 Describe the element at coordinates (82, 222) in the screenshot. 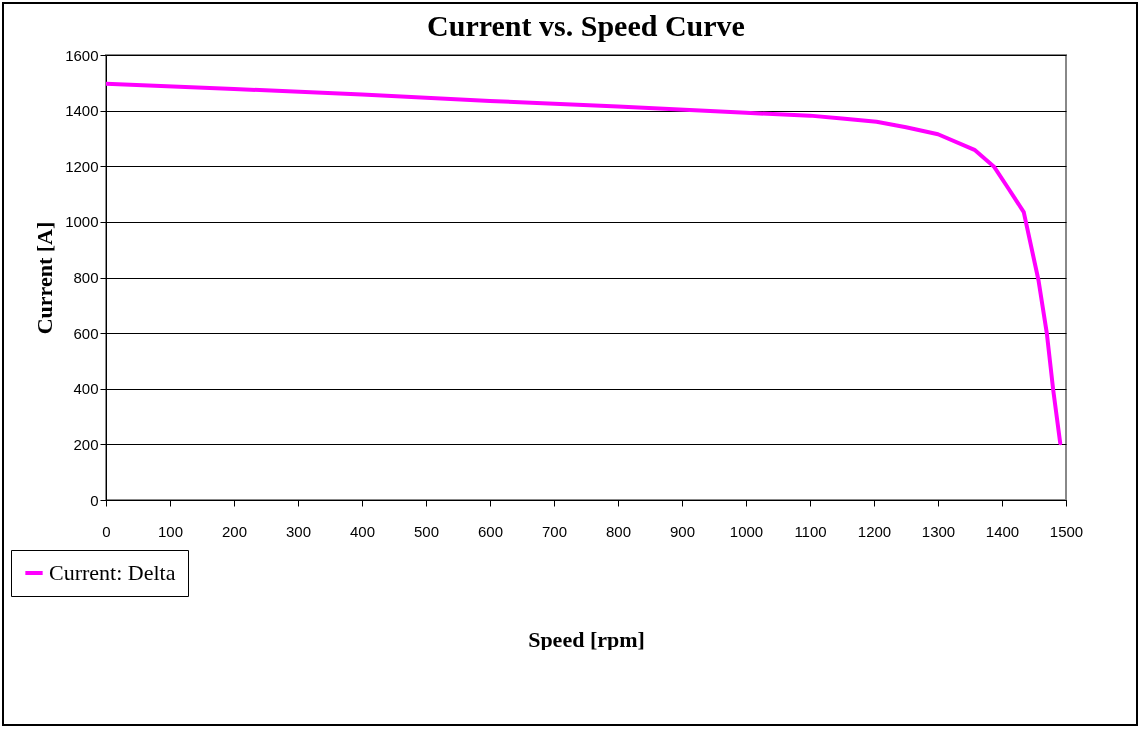

I see `y-tick-label: 1000` at that location.